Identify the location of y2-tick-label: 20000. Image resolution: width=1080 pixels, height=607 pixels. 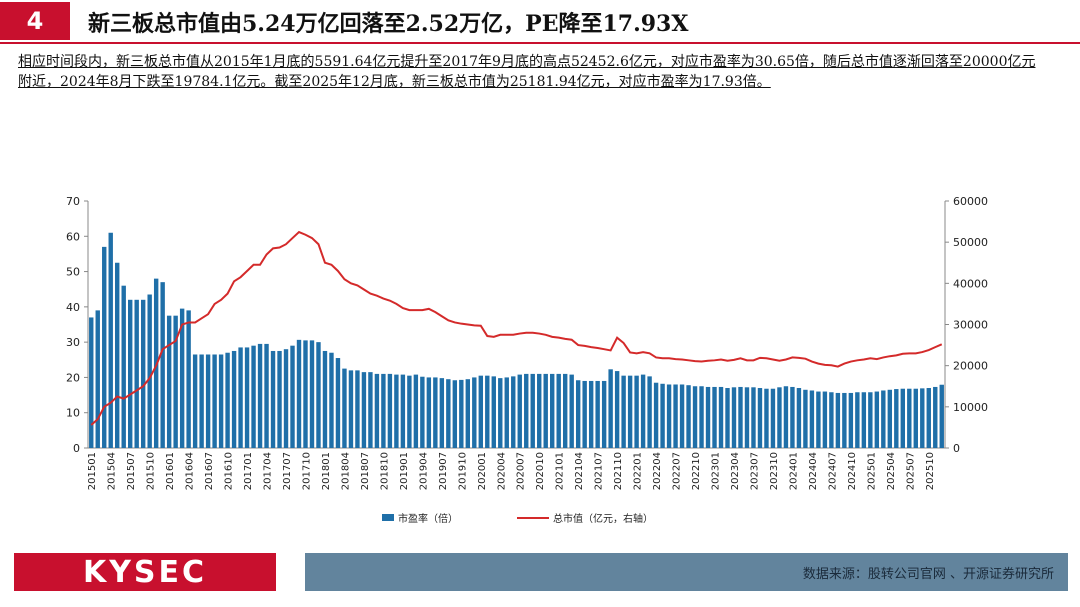
(970, 366).